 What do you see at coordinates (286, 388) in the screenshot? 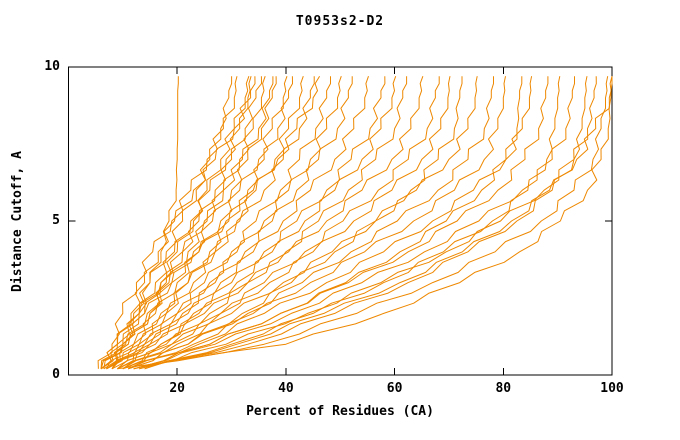
I see `x-tick-label: 40` at bounding box center [286, 388].